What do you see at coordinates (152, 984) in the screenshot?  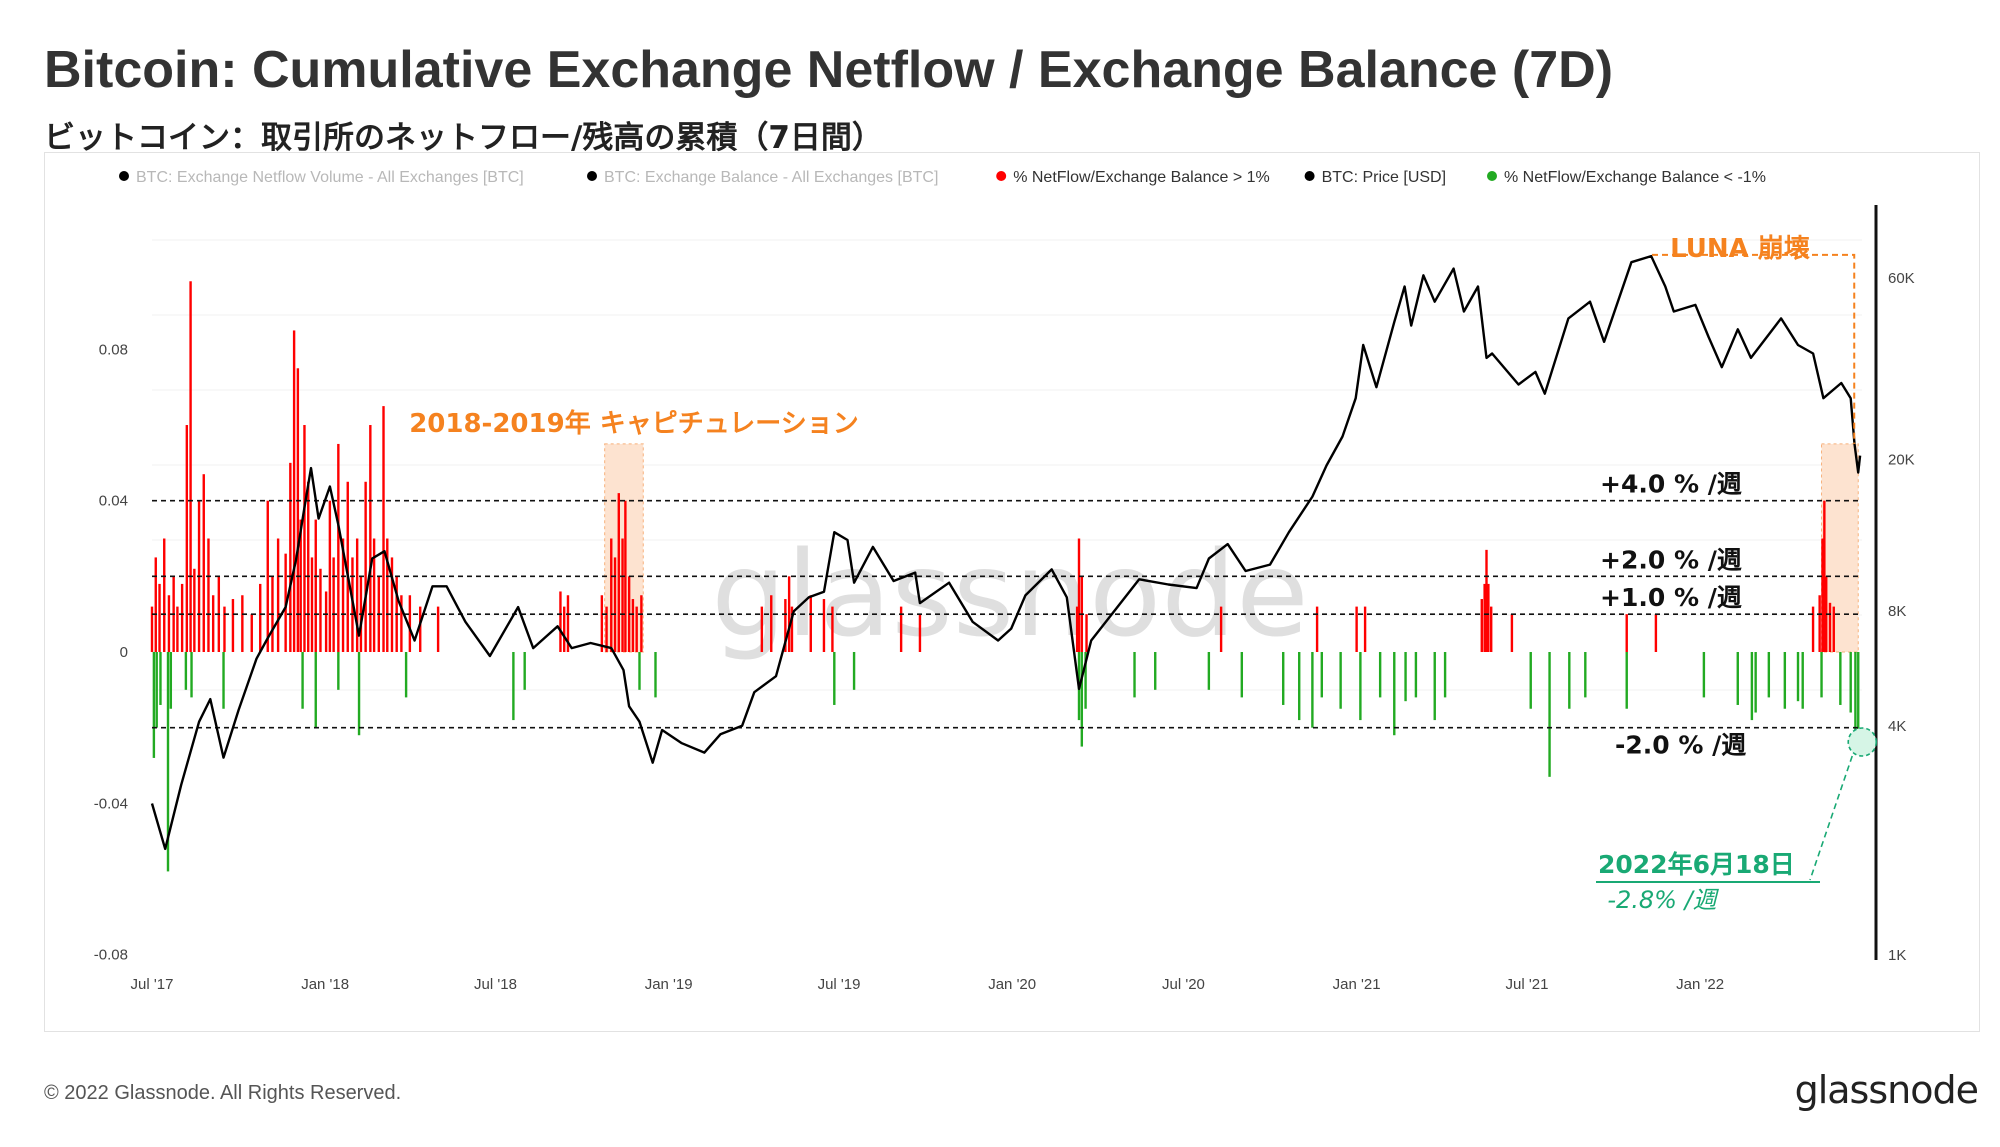 I see `x-tick-0: Jul '17` at bounding box center [152, 984].